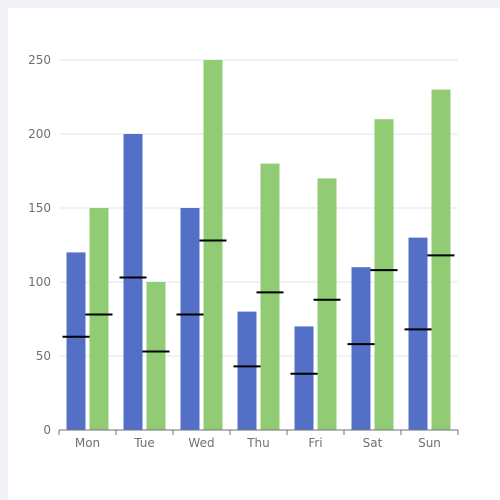 The width and height of the screenshot is (500, 500). Describe the element at coordinates (39, 134) in the screenshot. I see `y-tick-label: 200` at that location.